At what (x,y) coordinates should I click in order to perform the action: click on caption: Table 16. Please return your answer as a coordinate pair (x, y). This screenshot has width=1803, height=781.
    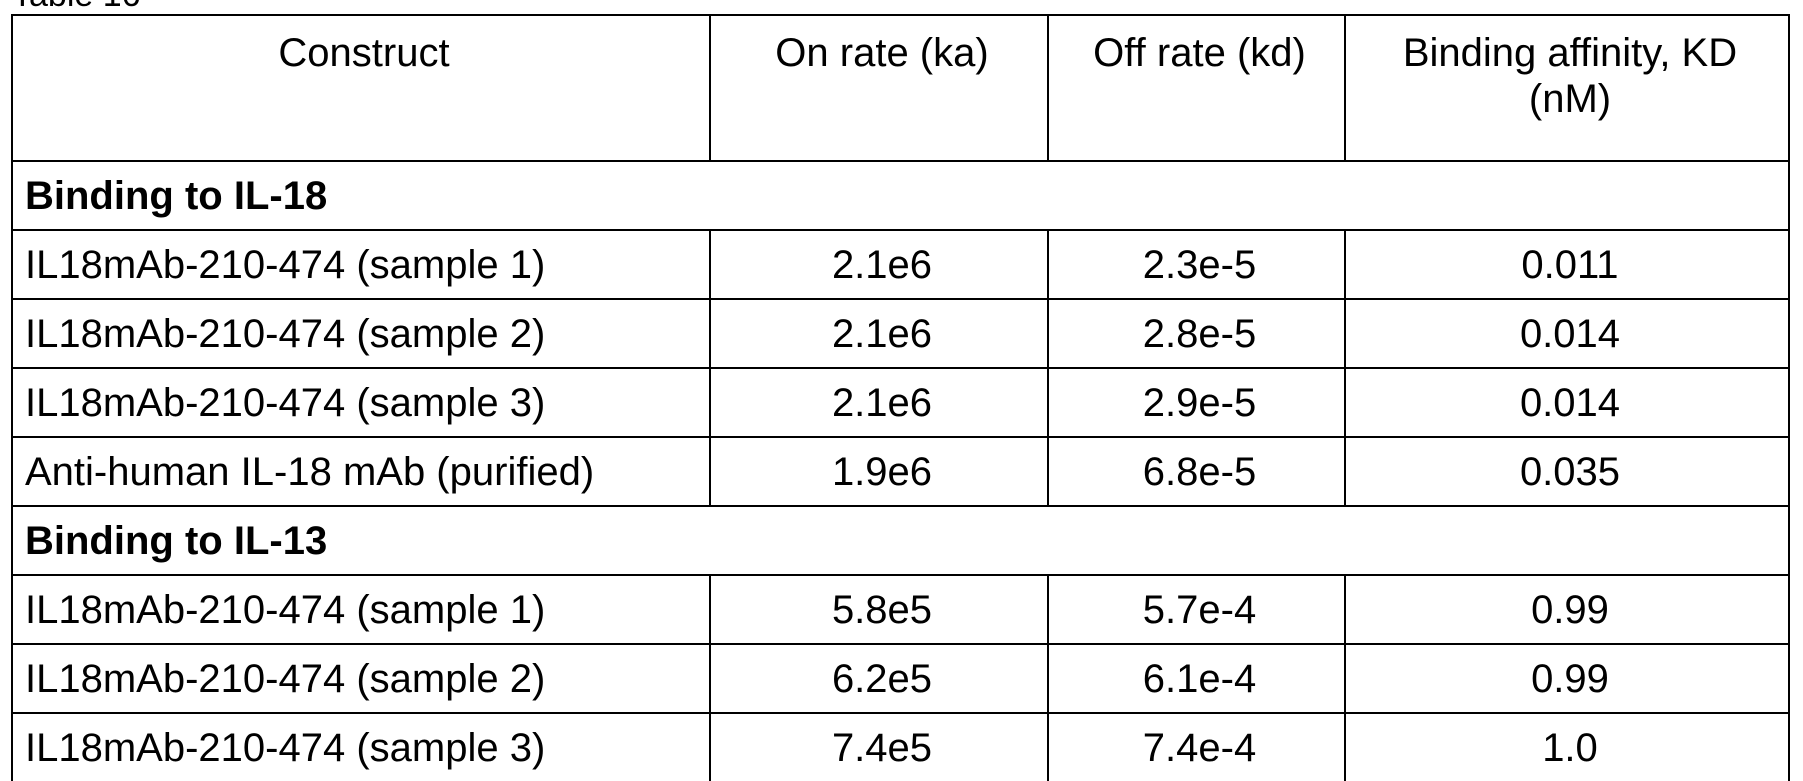
    Looking at the image, I should click on (76, 7).